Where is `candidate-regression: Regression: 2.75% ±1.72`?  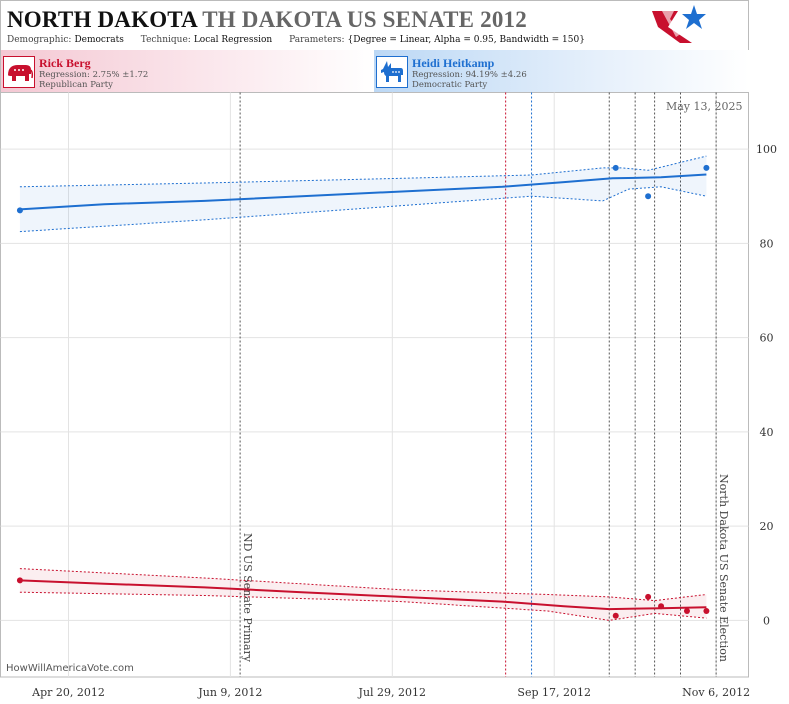 candidate-regression: Regression: 2.75% ±1.72 is located at coordinates (94, 75).